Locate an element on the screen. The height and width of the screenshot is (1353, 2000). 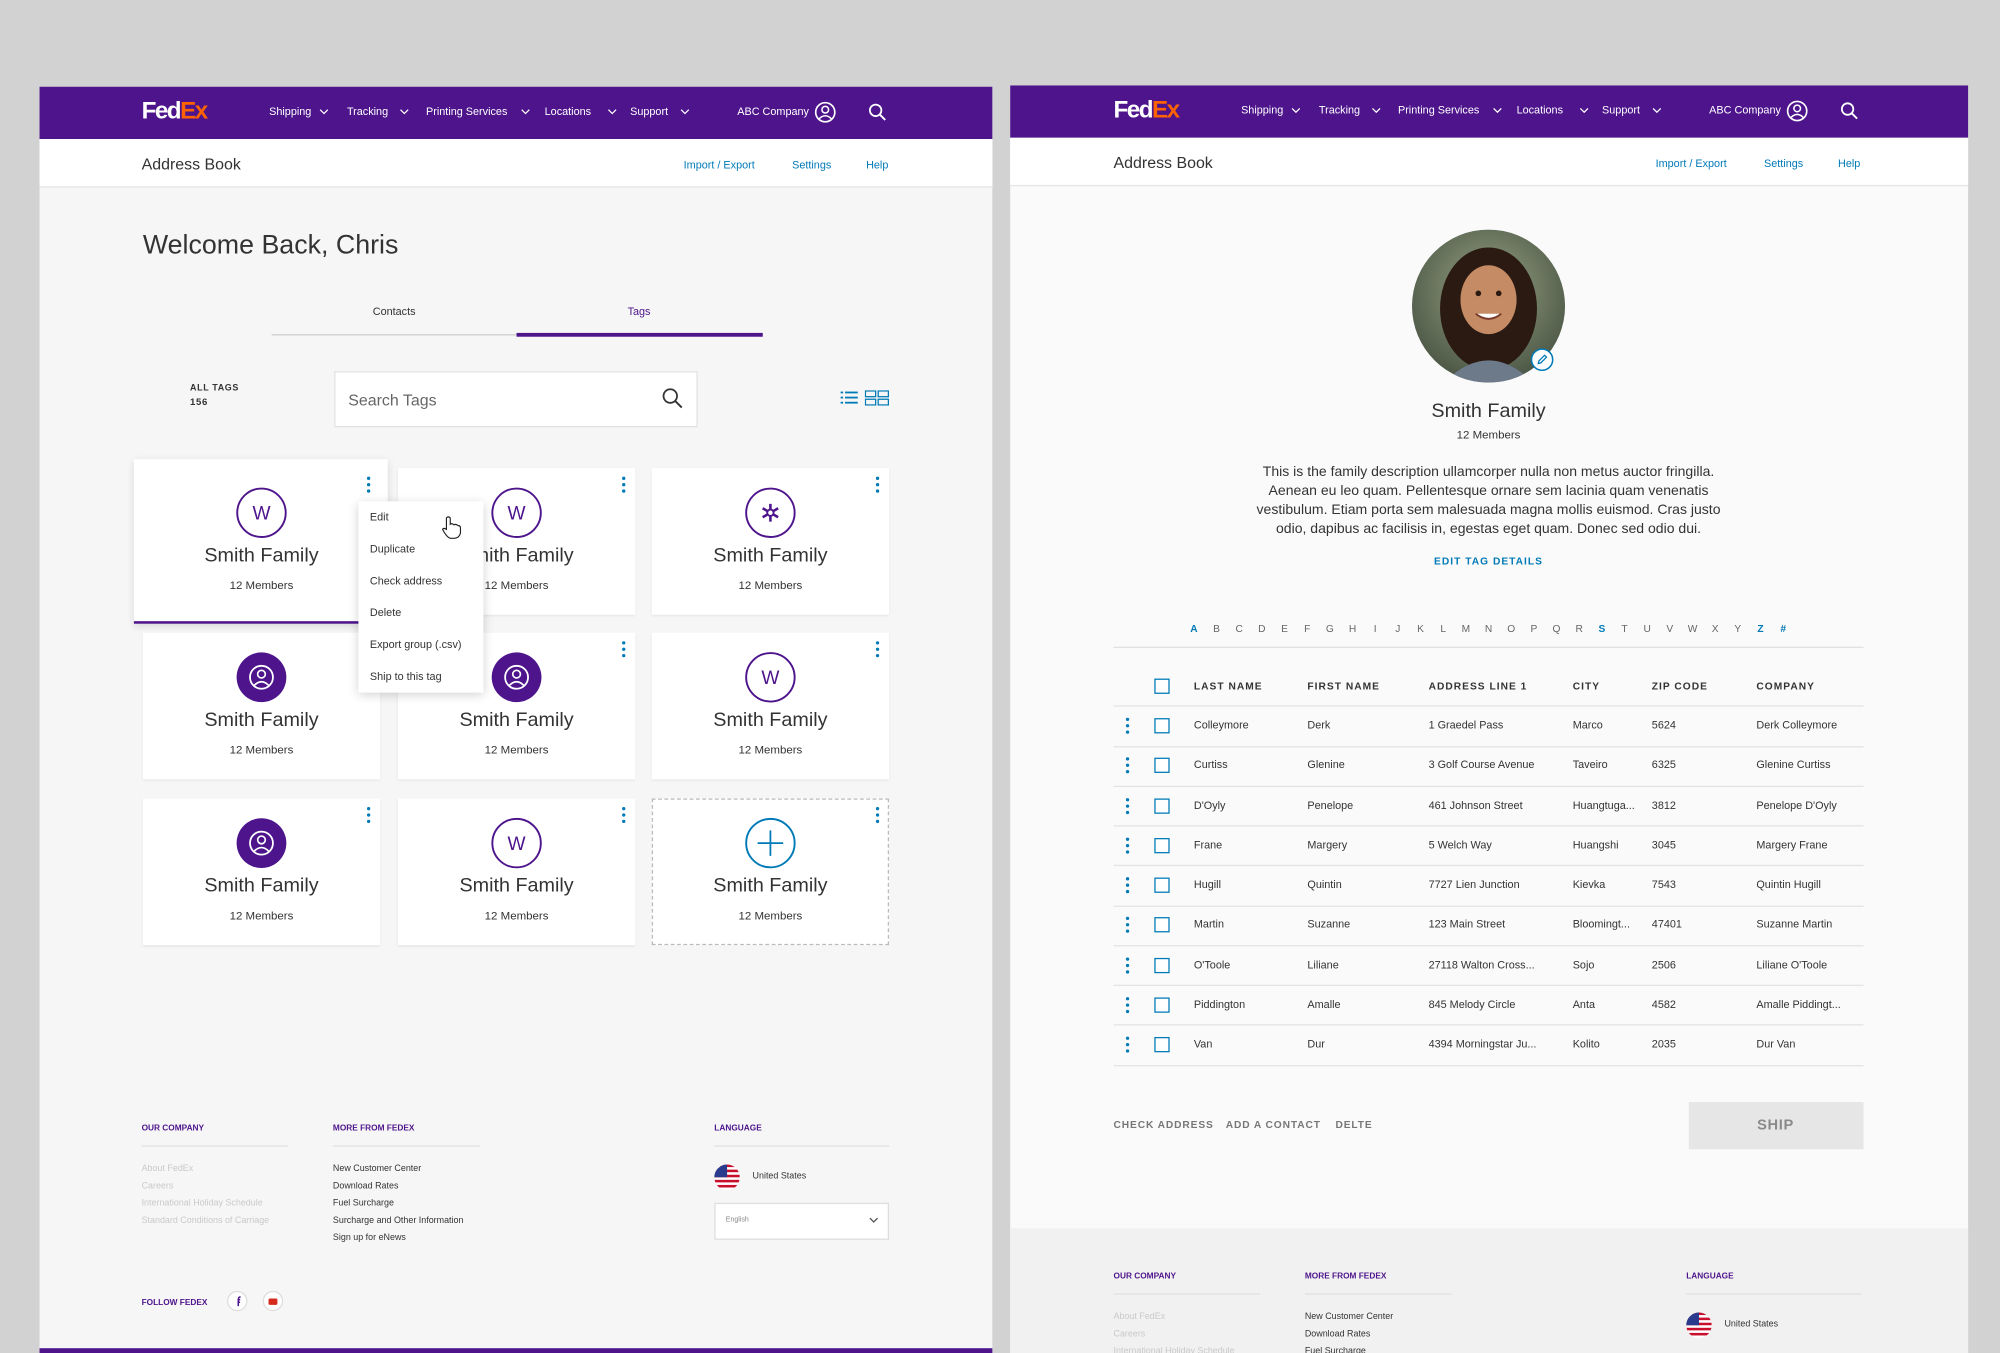
menu-item: Export group (.csv) is located at coordinates (415, 644).